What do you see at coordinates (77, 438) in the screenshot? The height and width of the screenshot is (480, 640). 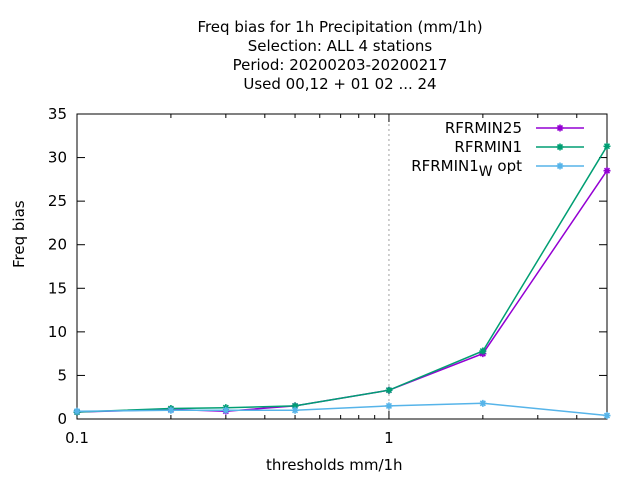 I see `x-tick-label: 0.1` at bounding box center [77, 438].